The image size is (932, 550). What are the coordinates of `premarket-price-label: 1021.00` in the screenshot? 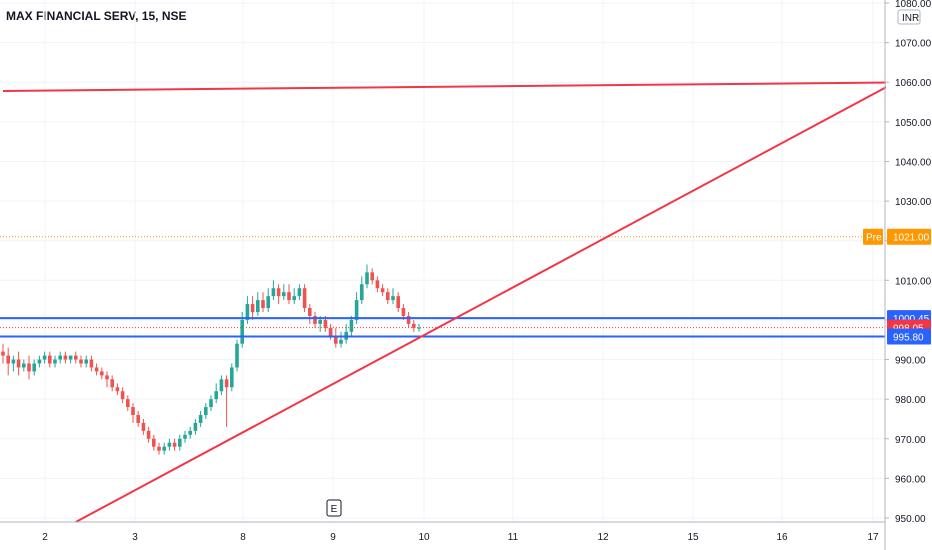 It's located at (911, 238).